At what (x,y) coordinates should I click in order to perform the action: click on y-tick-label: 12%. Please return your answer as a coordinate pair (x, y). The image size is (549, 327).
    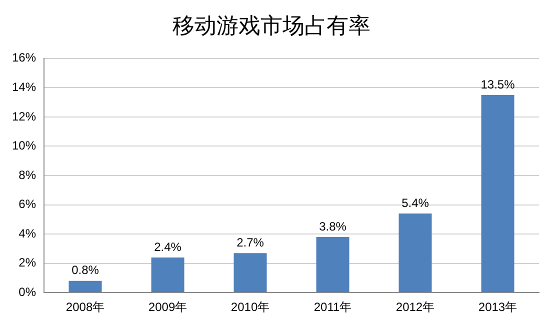
    Looking at the image, I should click on (24, 116).